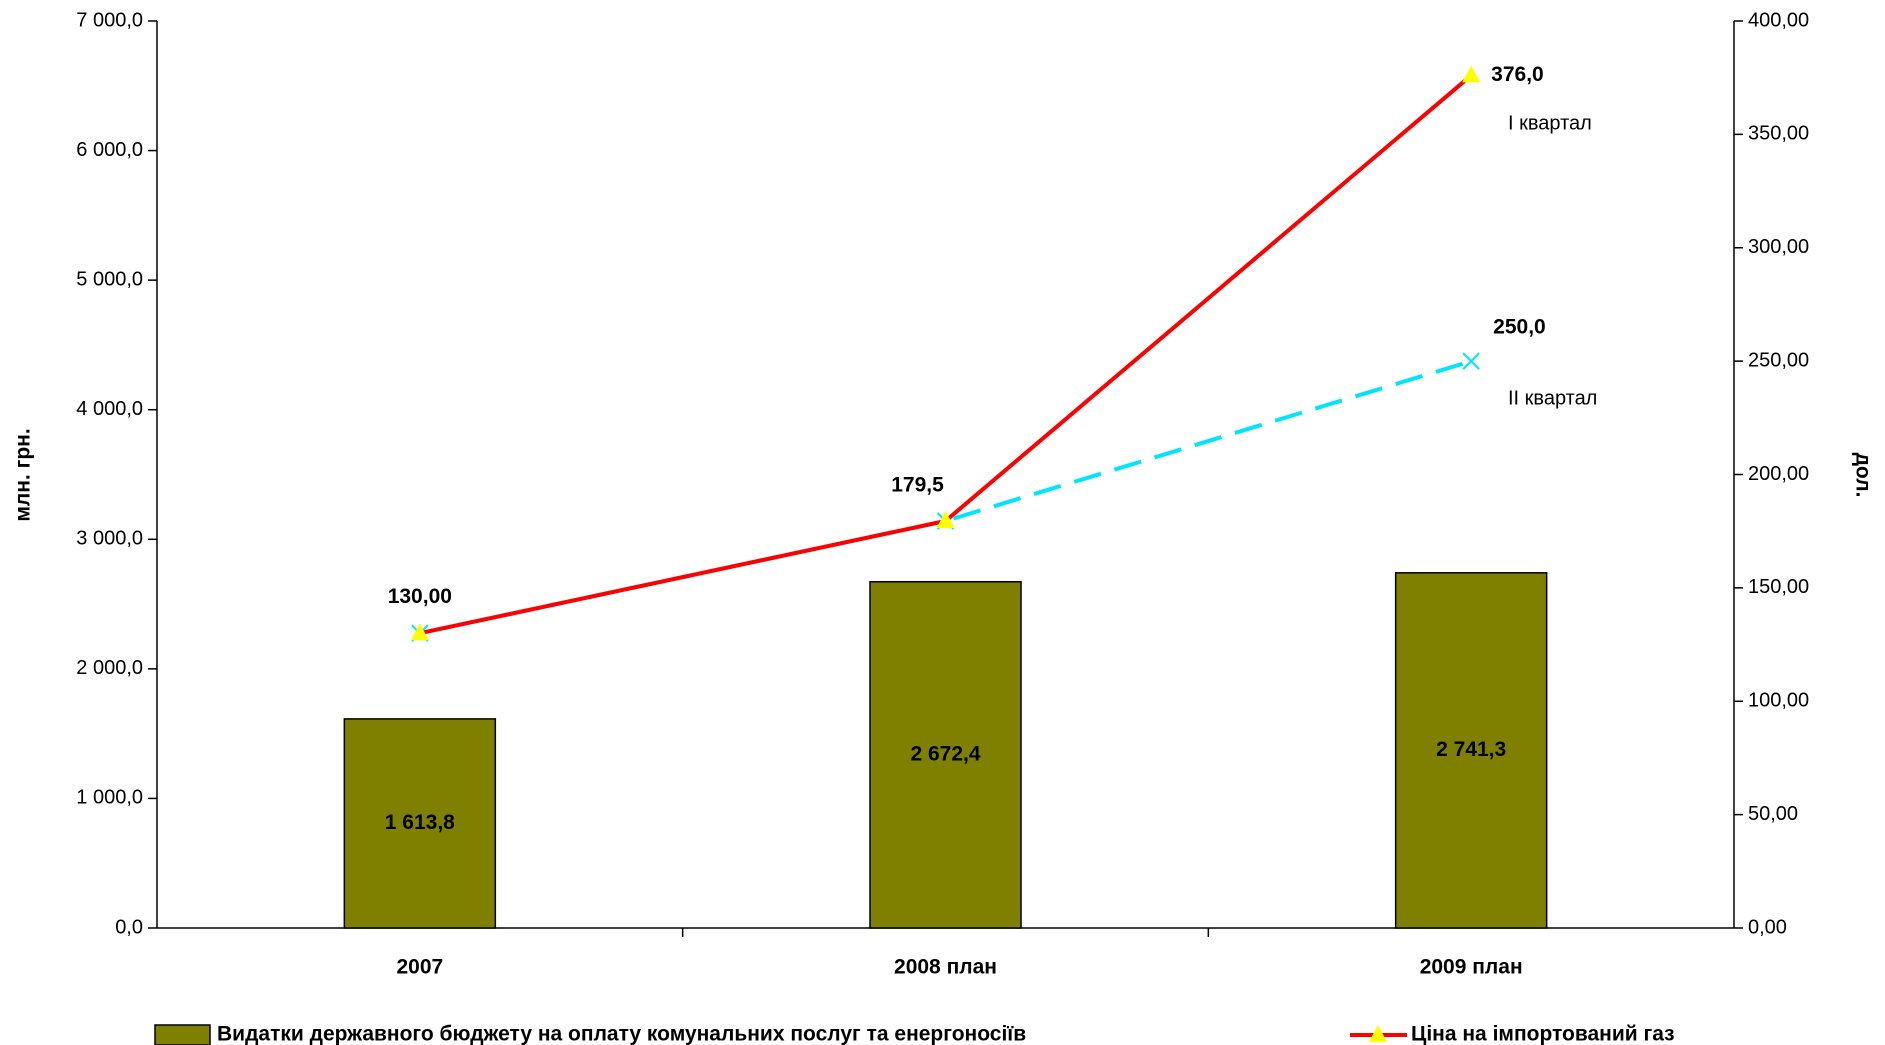 The height and width of the screenshot is (1045, 1885). What do you see at coordinates (109, 20) in the screenshot?
I see `y-tick-label: 7 000,0` at bounding box center [109, 20].